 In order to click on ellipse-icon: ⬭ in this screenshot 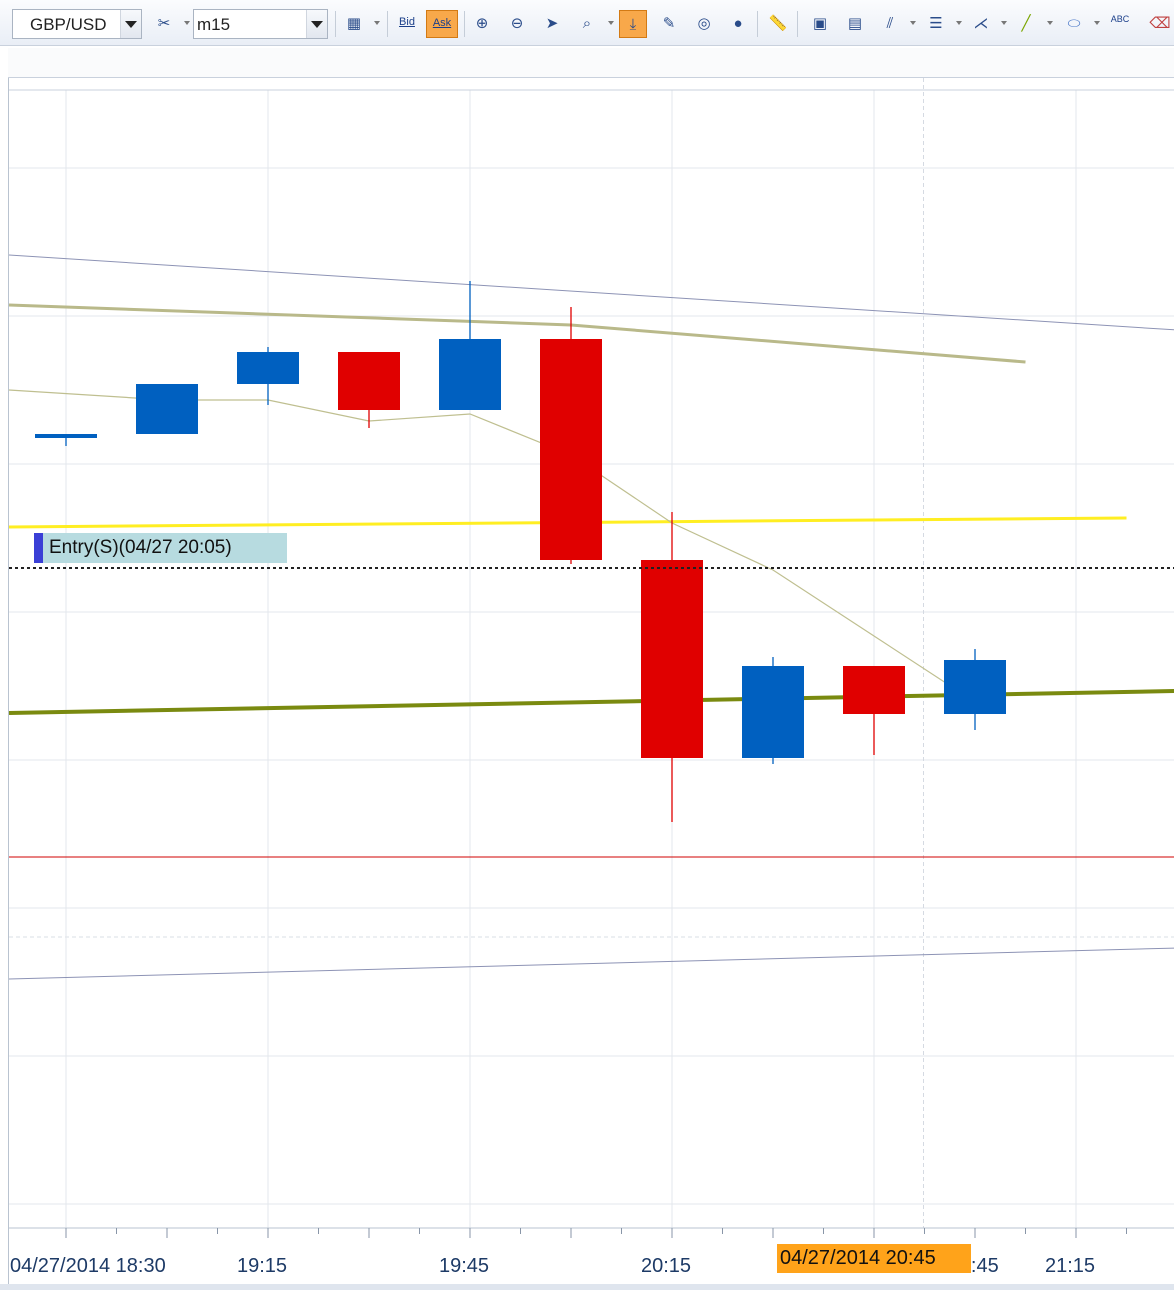, I will do `click(1074, 23)`.